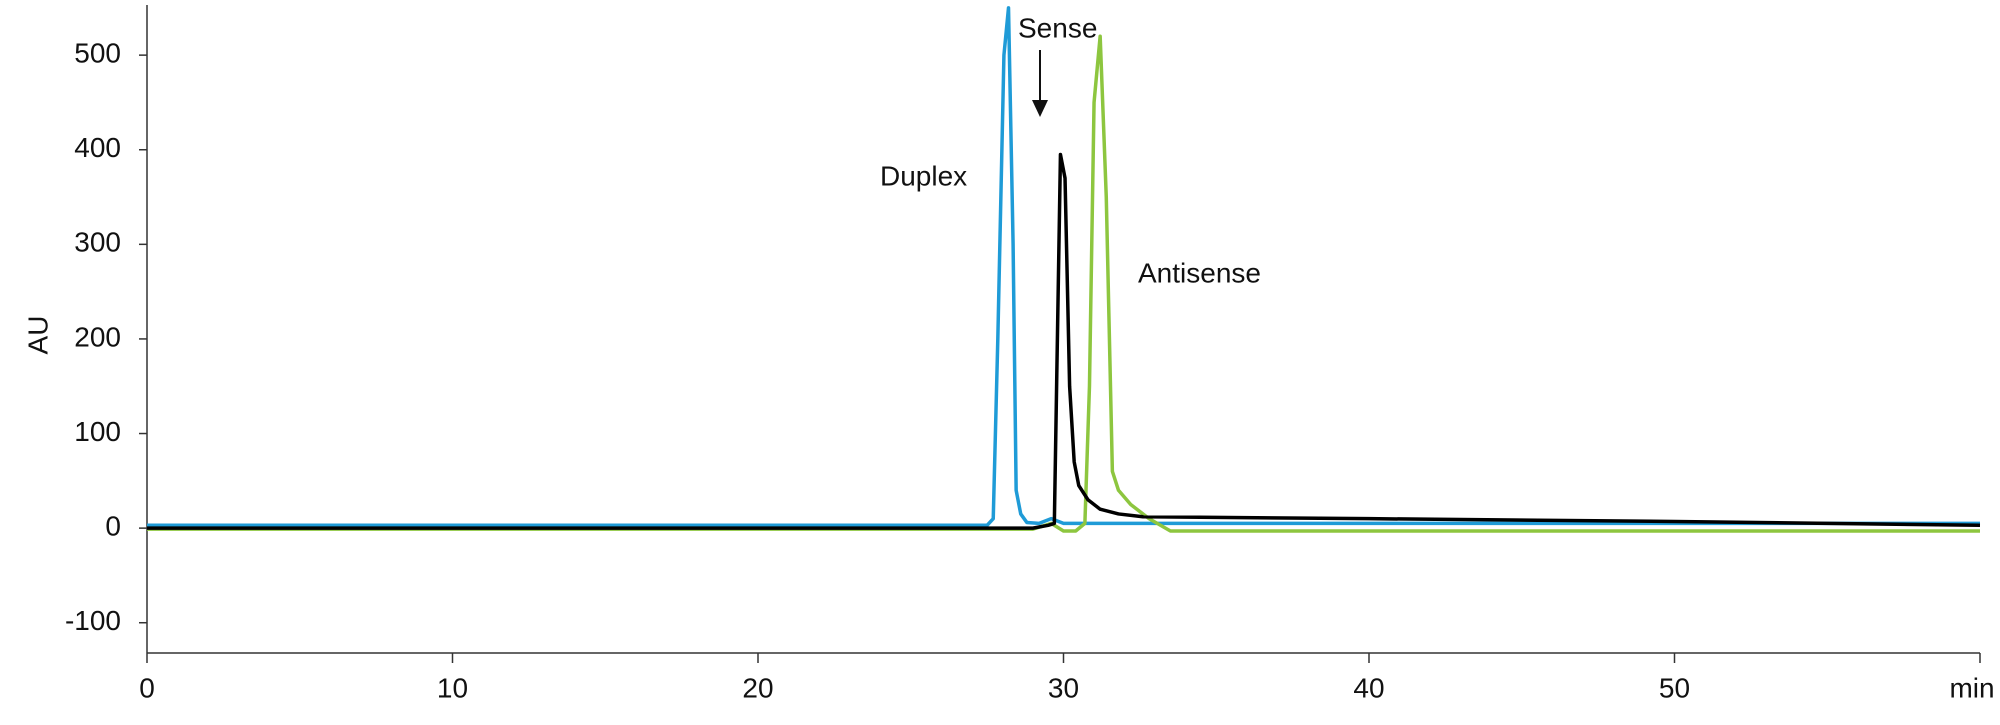 The width and height of the screenshot is (2000, 725). What do you see at coordinates (1040, 108) in the screenshot?
I see `annotation-arrowhead` at bounding box center [1040, 108].